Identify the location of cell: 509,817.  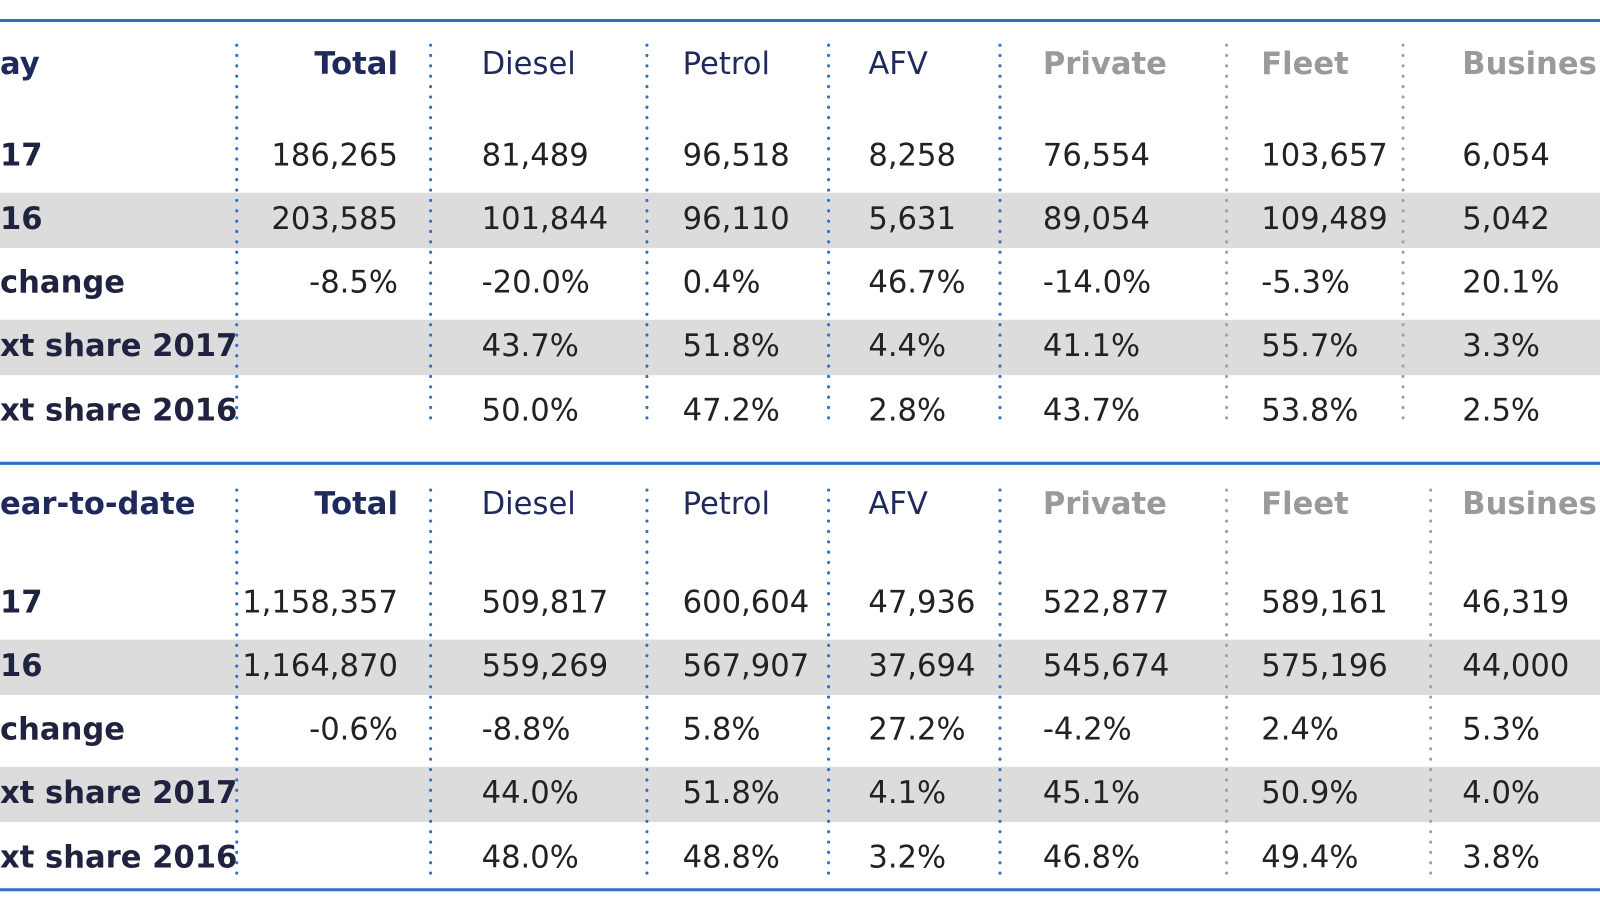
(545, 602).